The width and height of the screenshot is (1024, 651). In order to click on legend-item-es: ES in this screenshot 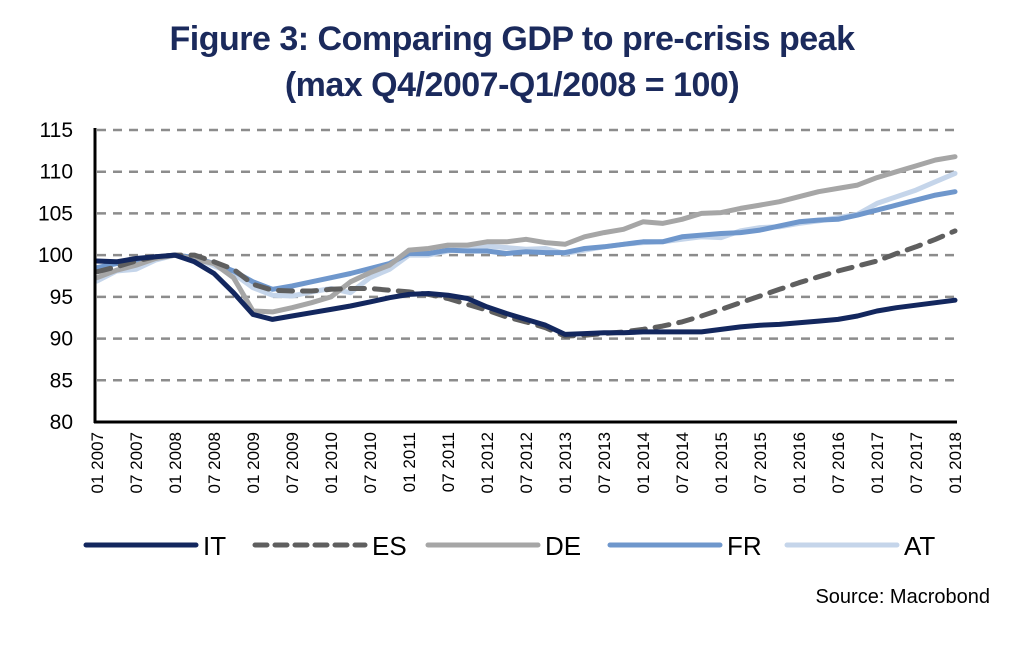, I will do `click(329, 546)`.